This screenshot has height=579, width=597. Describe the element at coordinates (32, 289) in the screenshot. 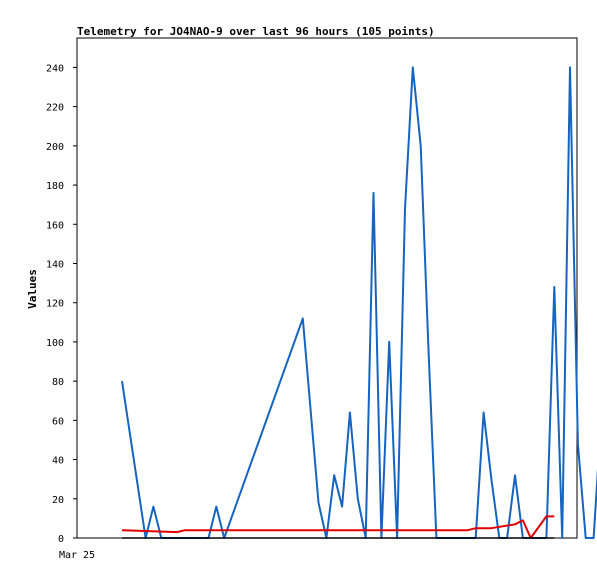

I see `y-axis-label: Values` at that location.